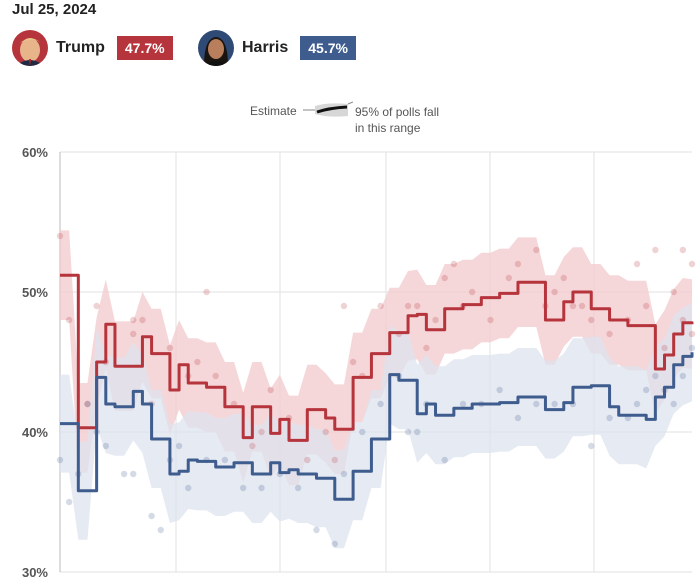 The height and width of the screenshot is (584, 700). Describe the element at coordinates (144, 48) in the screenshot. I see `trump-value-badge: 47.7%` at that location.